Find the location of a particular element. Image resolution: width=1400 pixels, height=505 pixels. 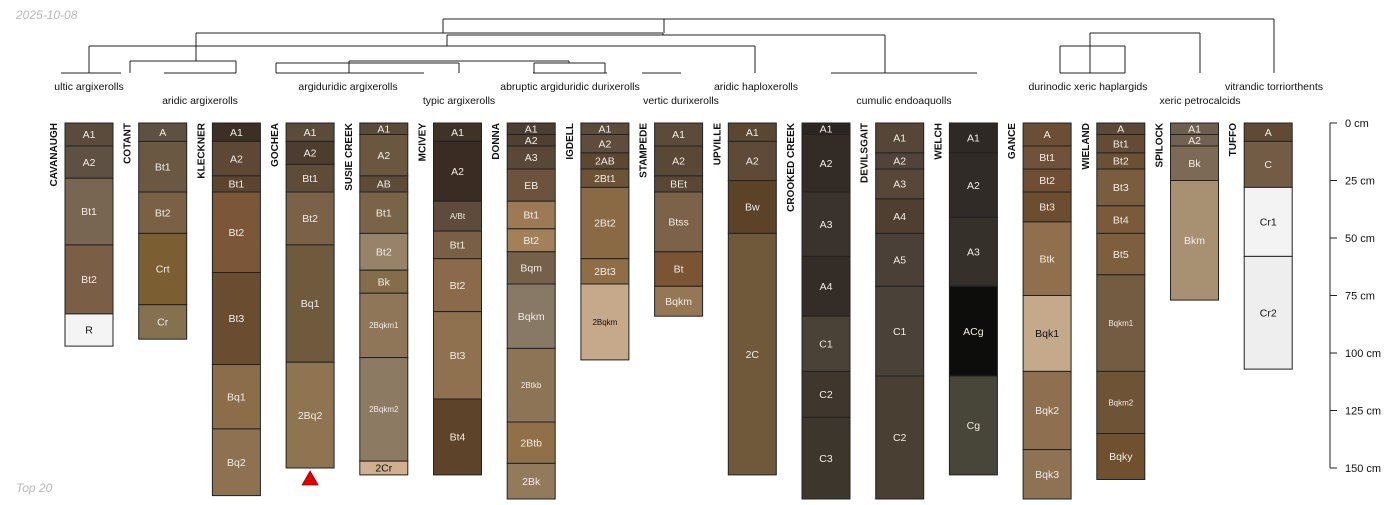

horizon-label: Cg is located at coordinates (974, 426).